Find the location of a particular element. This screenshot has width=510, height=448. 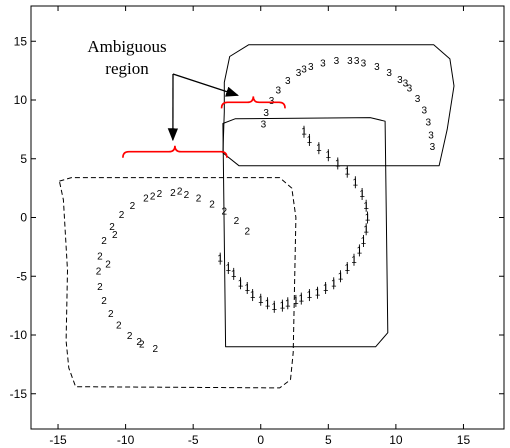

y-tick-label: -15 is located at coordinates (19, 394).